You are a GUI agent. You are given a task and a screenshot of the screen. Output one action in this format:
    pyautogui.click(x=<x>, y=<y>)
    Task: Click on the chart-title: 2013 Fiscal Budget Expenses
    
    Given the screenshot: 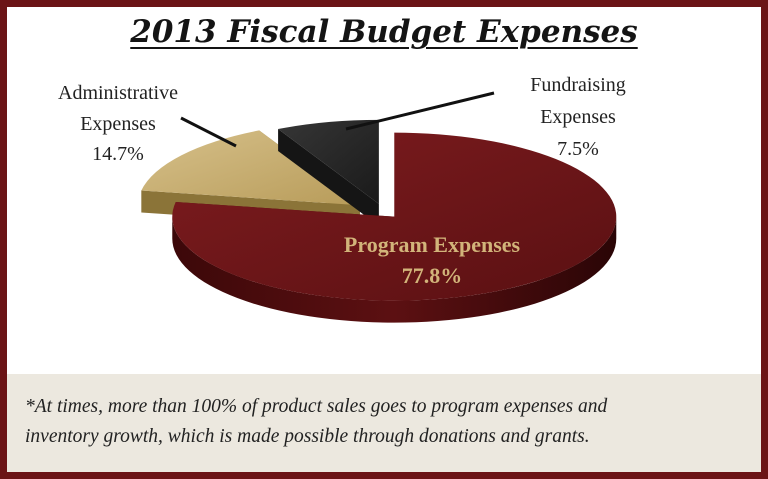 What is the action you would take?
    pyautogui.click(x=384, y=32)
    